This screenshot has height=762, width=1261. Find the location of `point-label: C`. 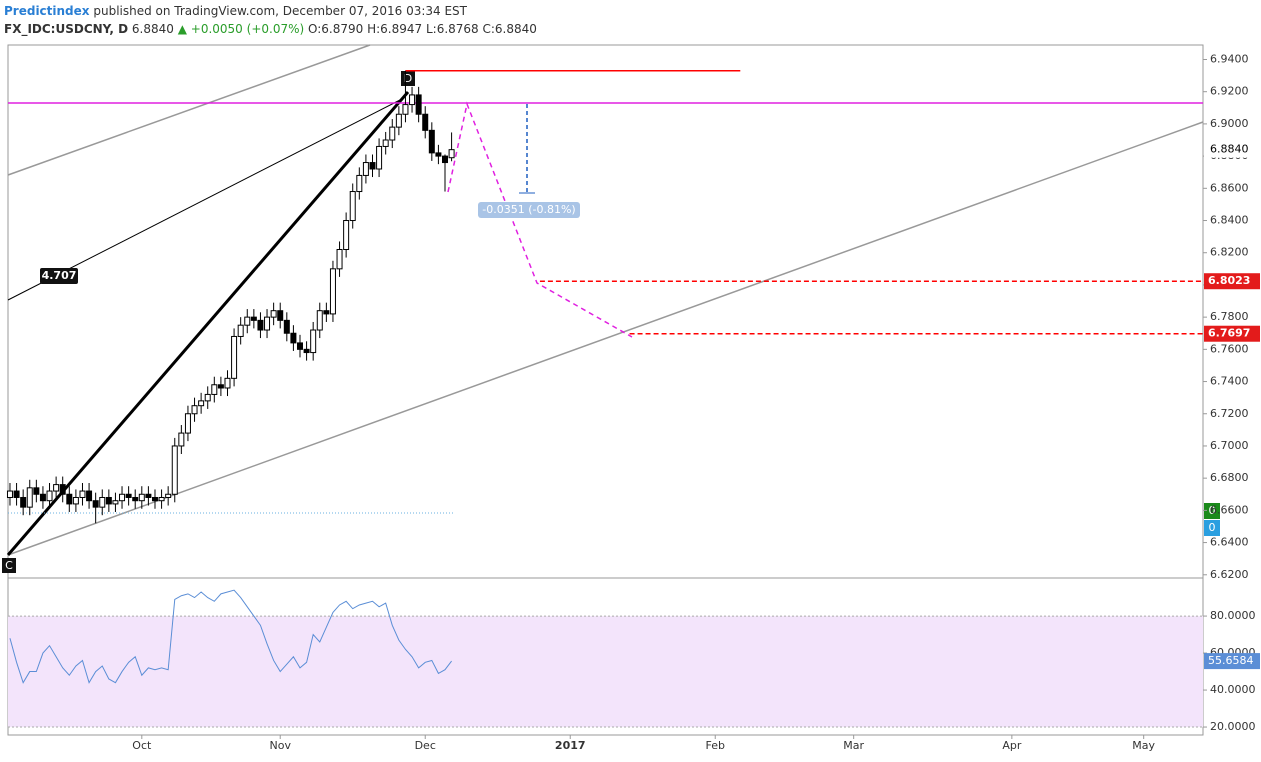

point-label: C is located at coordinates (9, 565).